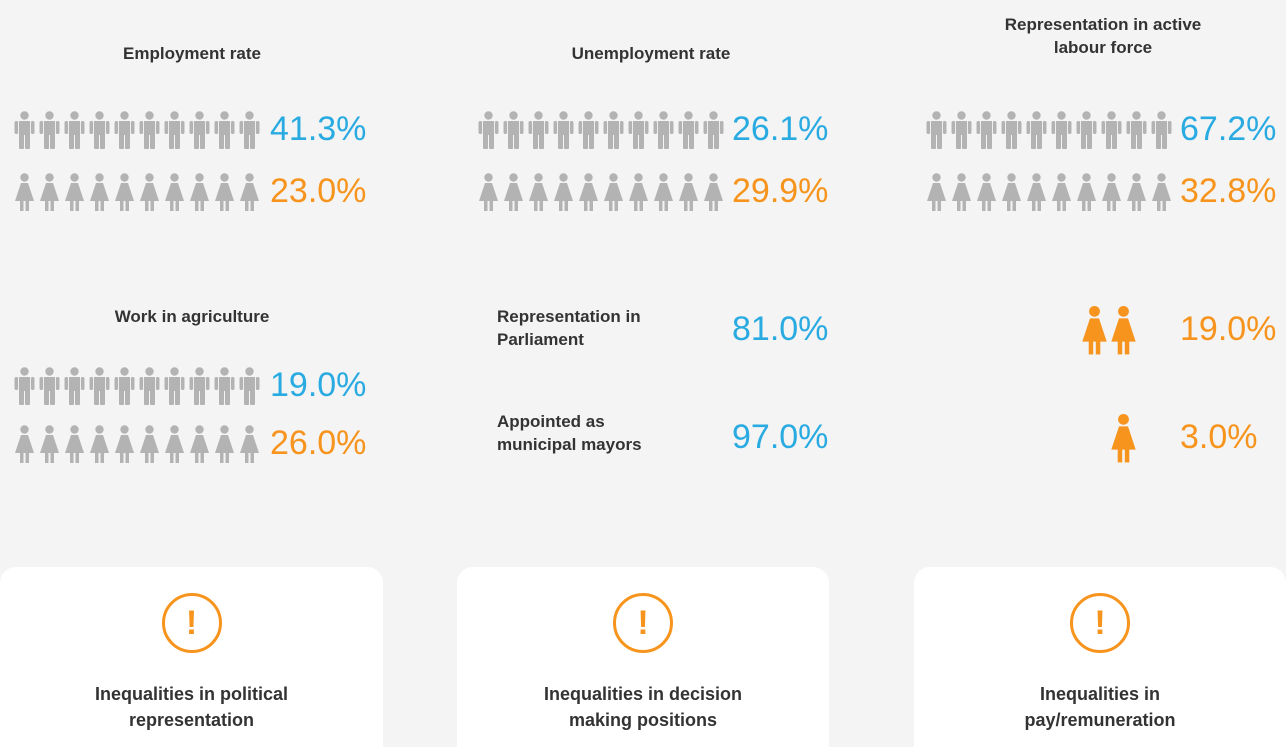 Image resolution: width=1286 pixels, height=747 pixels. Describe the element at coordinates (780, 129) in the screenshot. I see `value-label: 26.1%` at that location.